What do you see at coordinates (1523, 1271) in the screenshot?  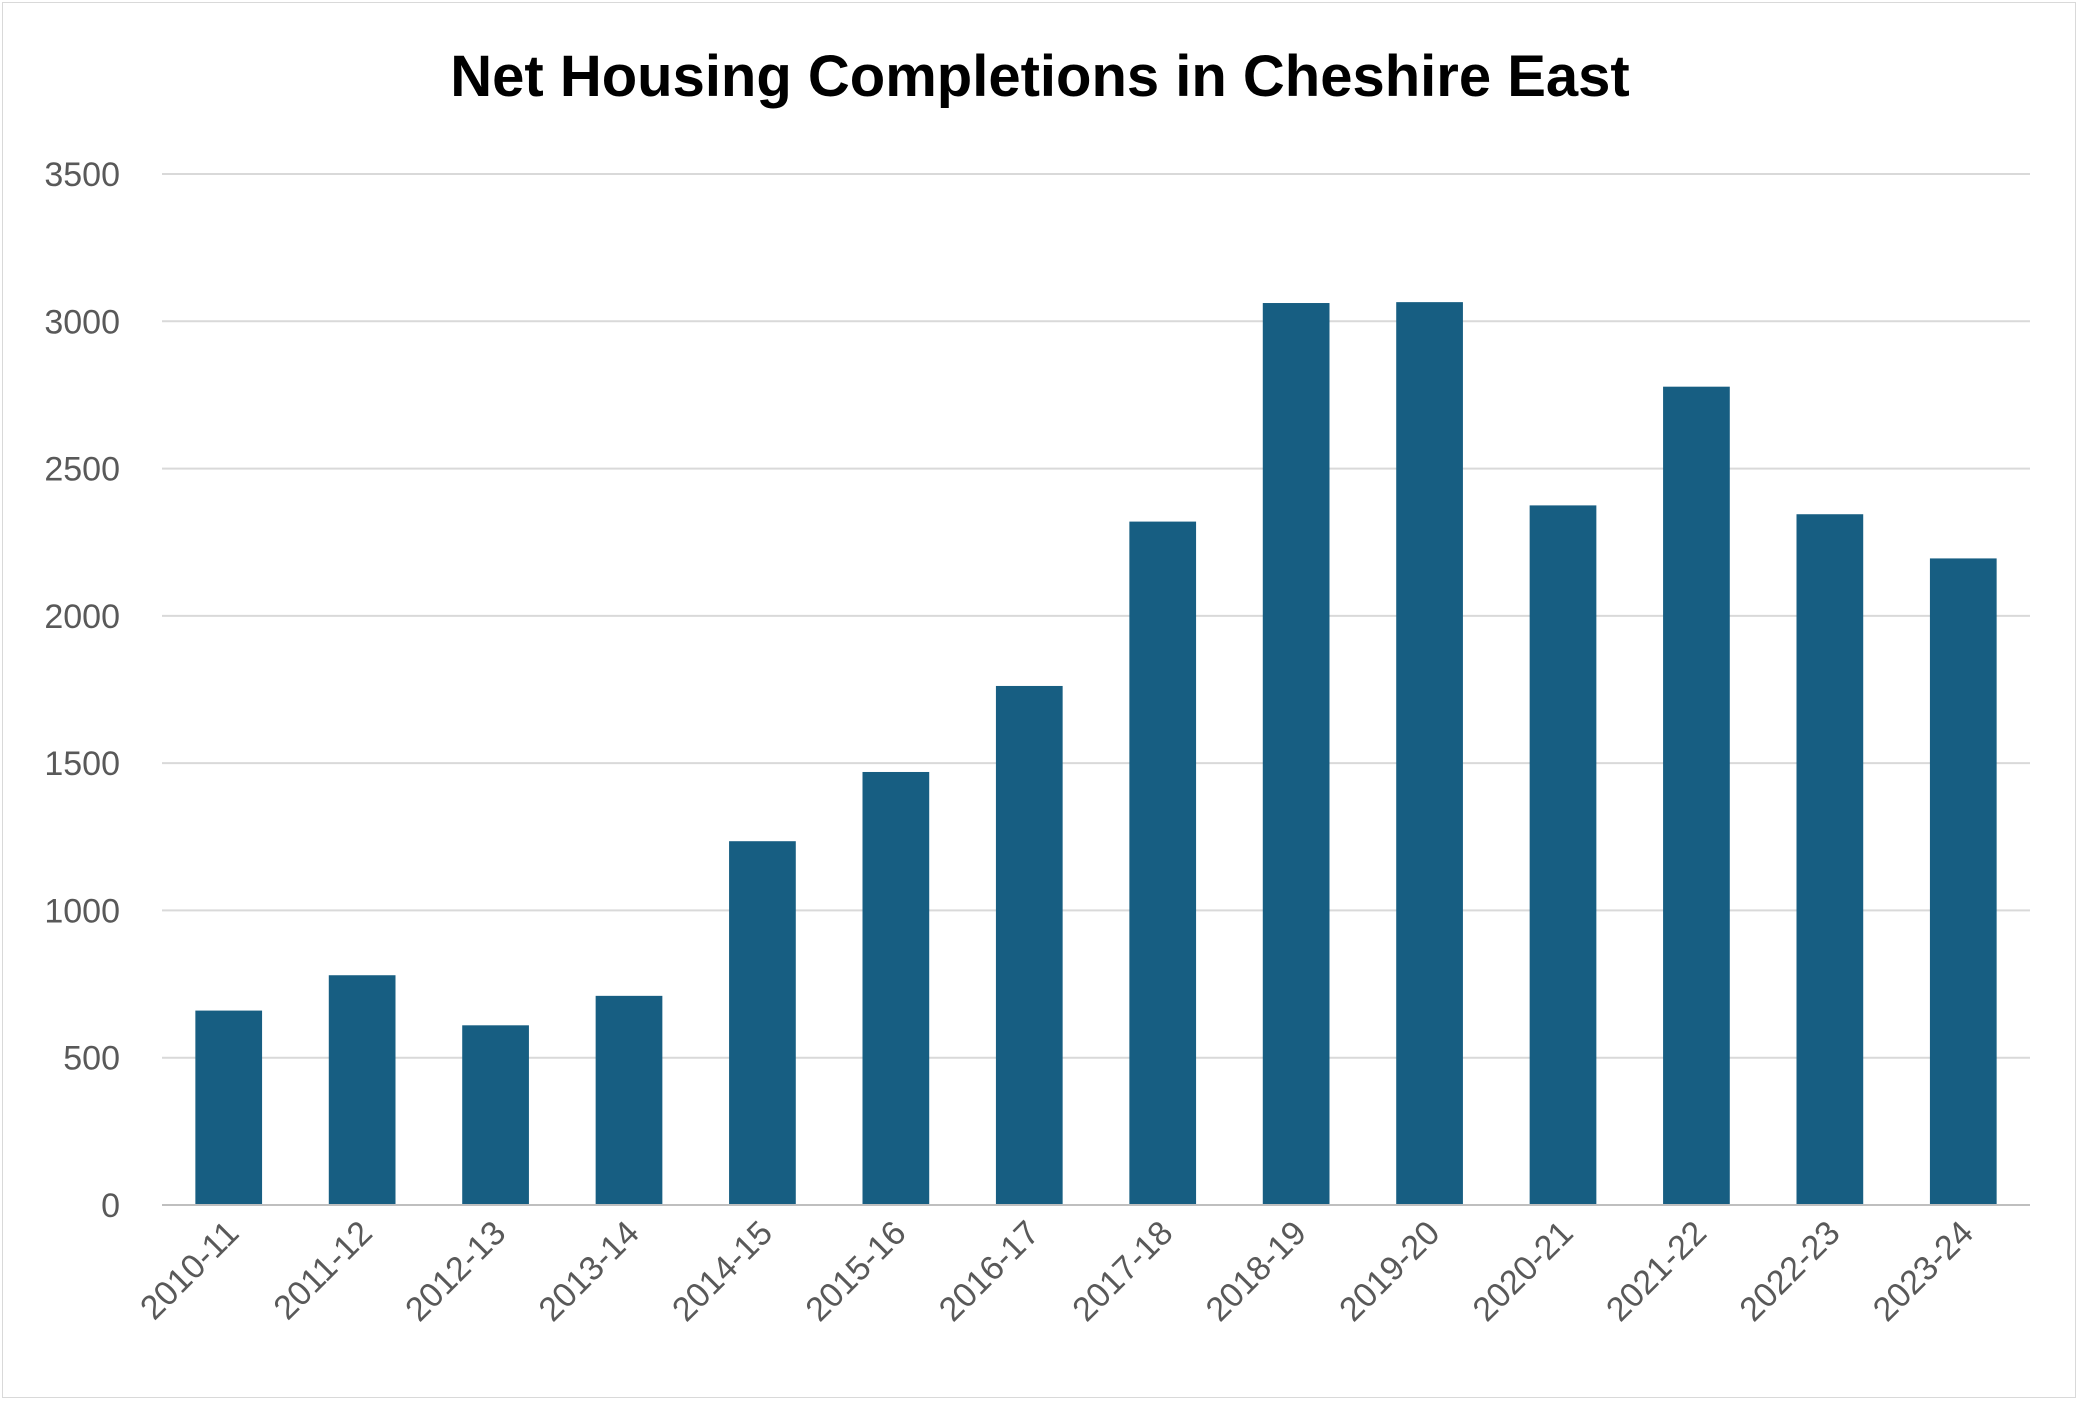 I see `x-tick-label: 2020-21` at bounding box center [1523, 1271].